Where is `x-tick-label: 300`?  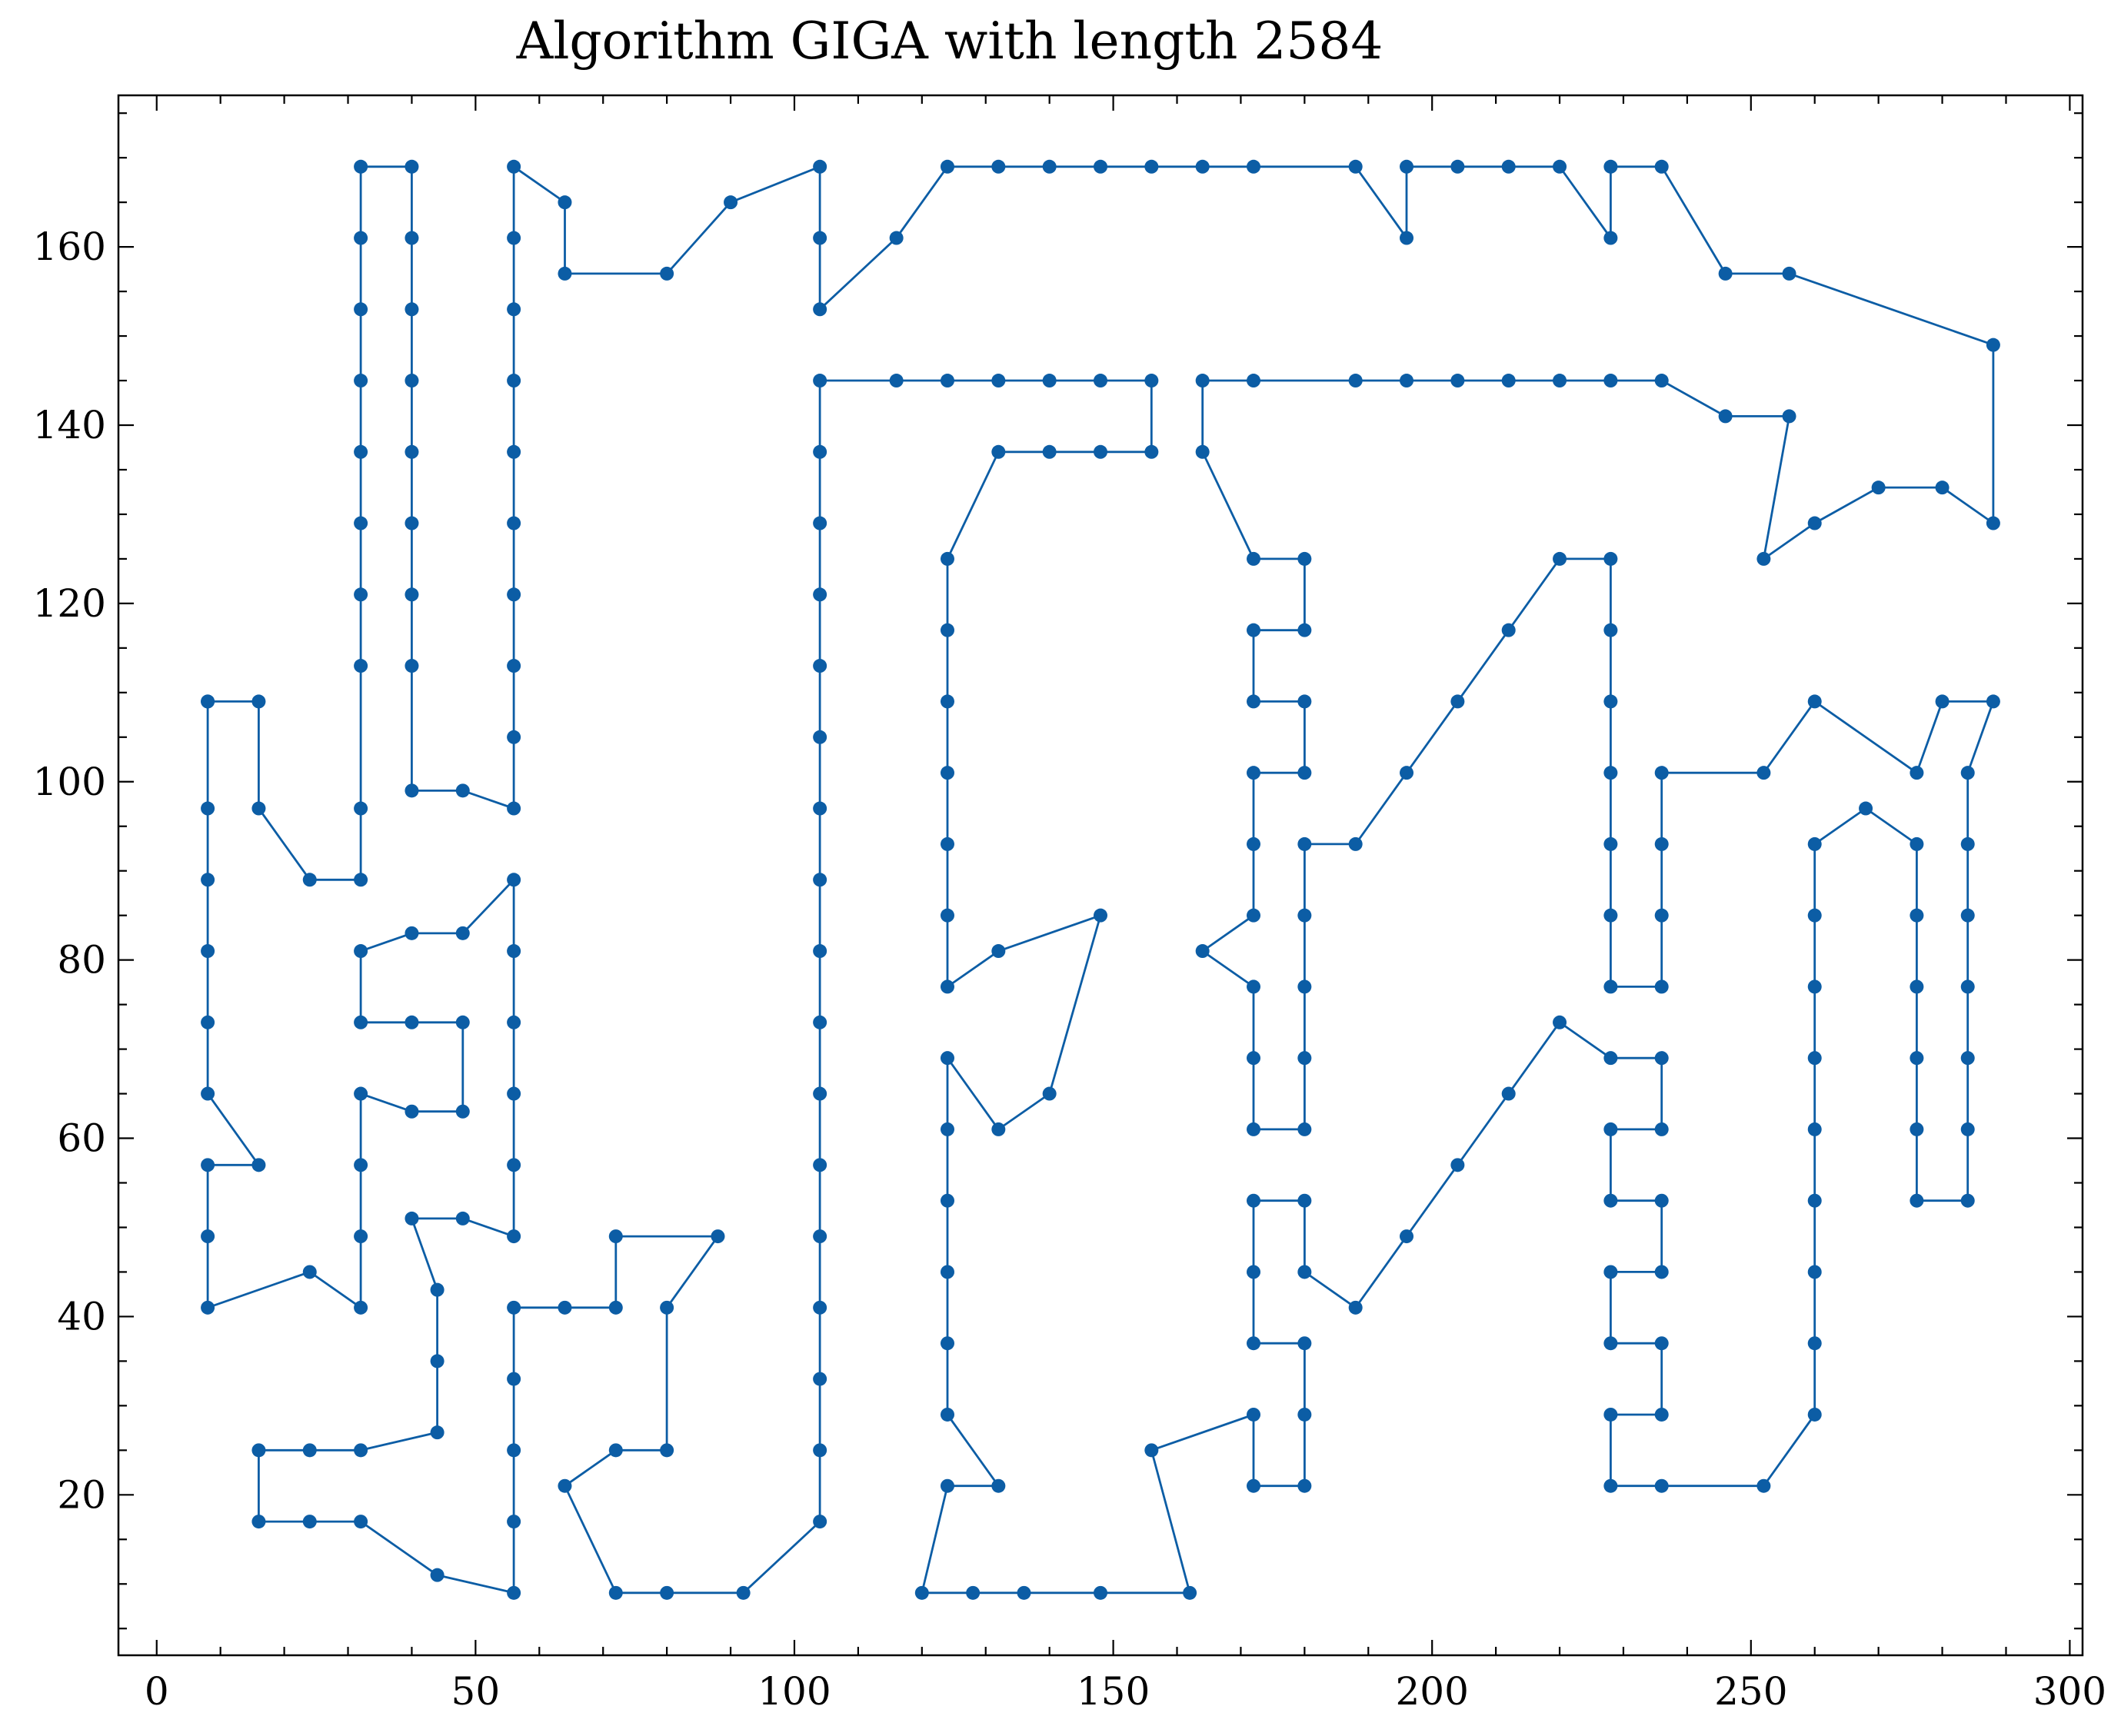 x-tick-label: 300 is located at coordinates (2069, 1691).